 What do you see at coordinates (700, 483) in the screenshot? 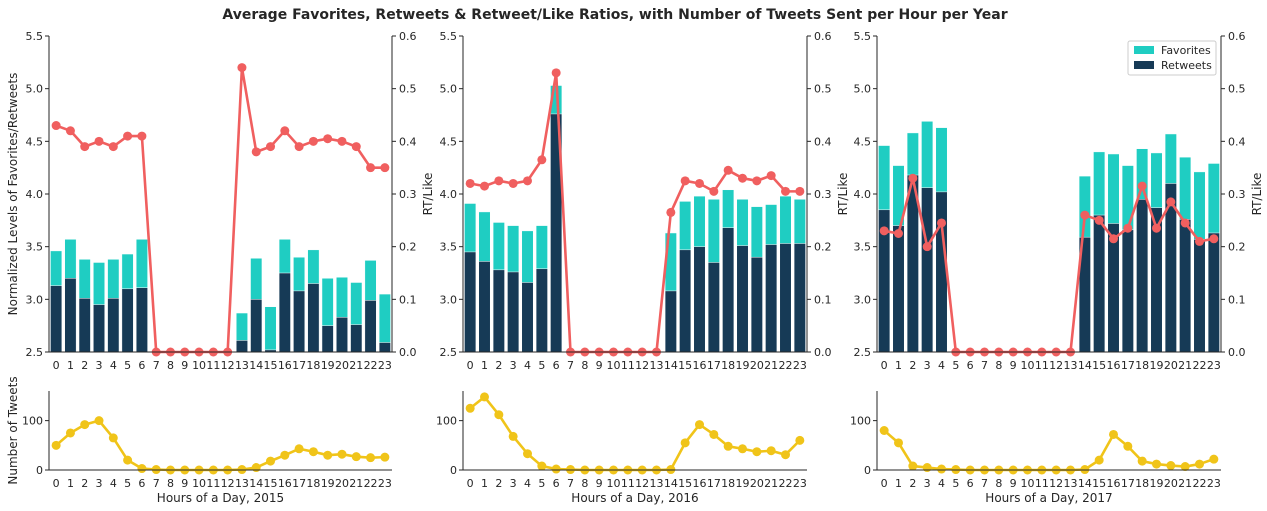
I see `x-tick-label: 16` at bounding box center [700, 483].